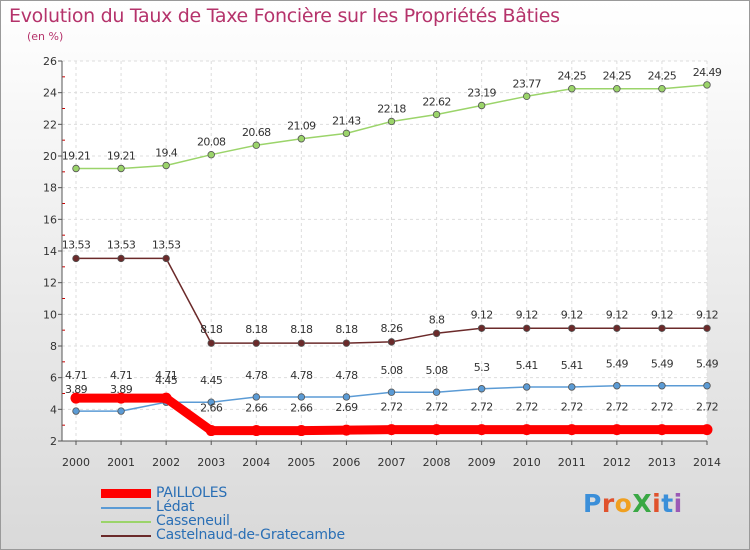  I want to click on data-label: 2.69, so click(346, 407).